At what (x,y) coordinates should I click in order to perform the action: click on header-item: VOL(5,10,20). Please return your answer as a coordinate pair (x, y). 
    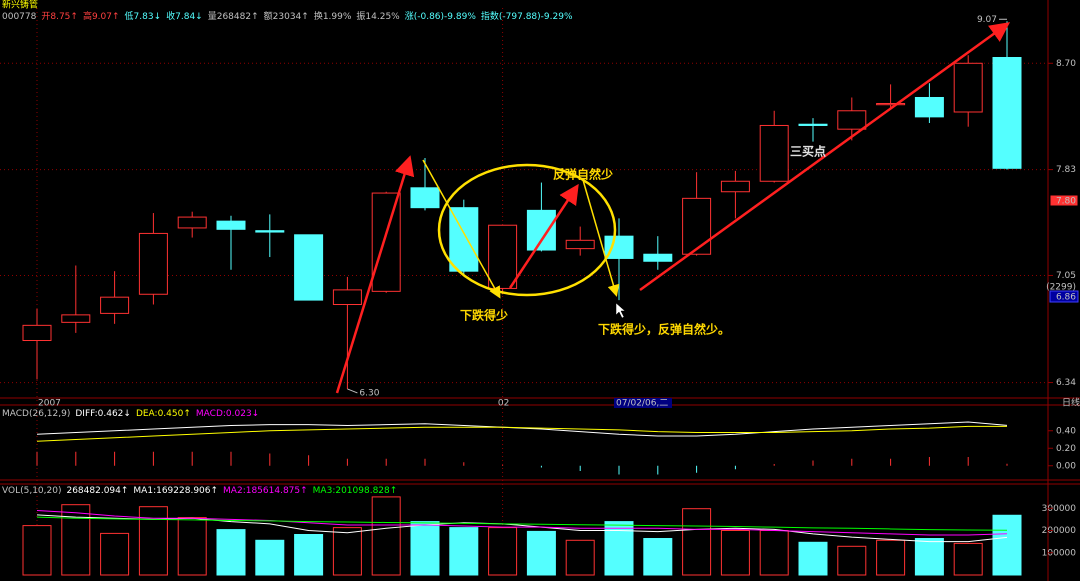
    Looking at the image, I should click on (31, 491).